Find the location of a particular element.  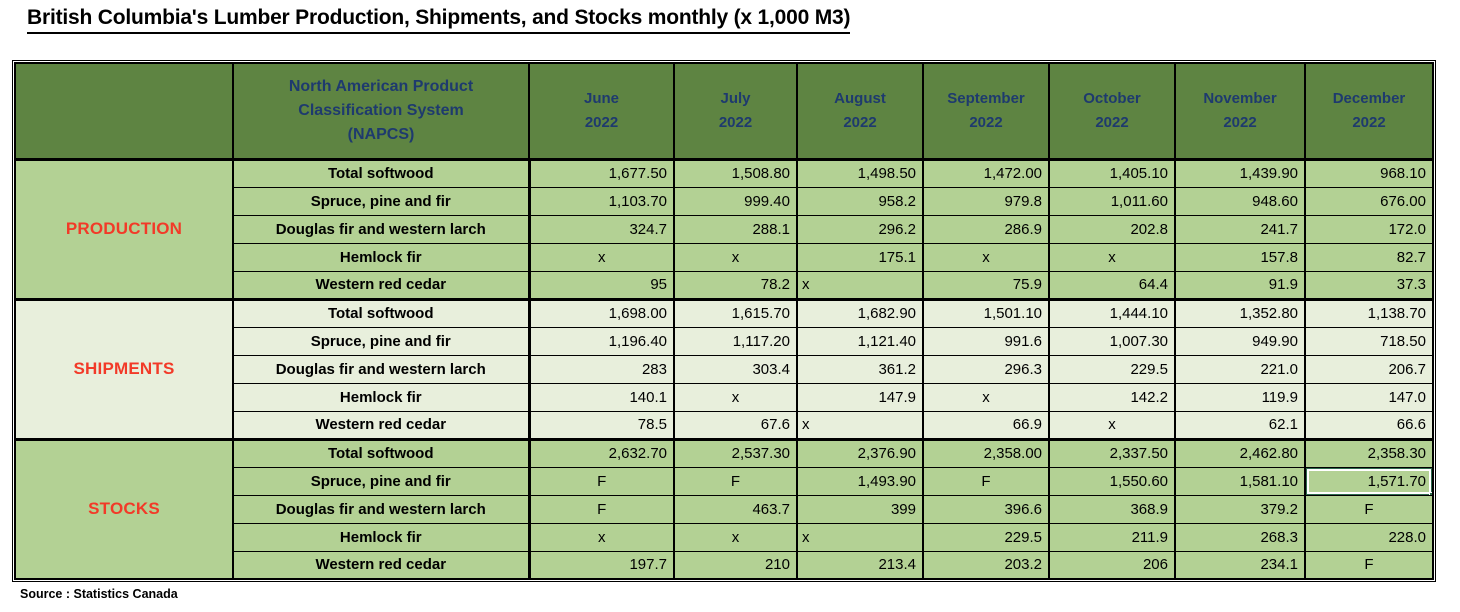

data-cell: 62.1 is located at coordinates (1240, 425).